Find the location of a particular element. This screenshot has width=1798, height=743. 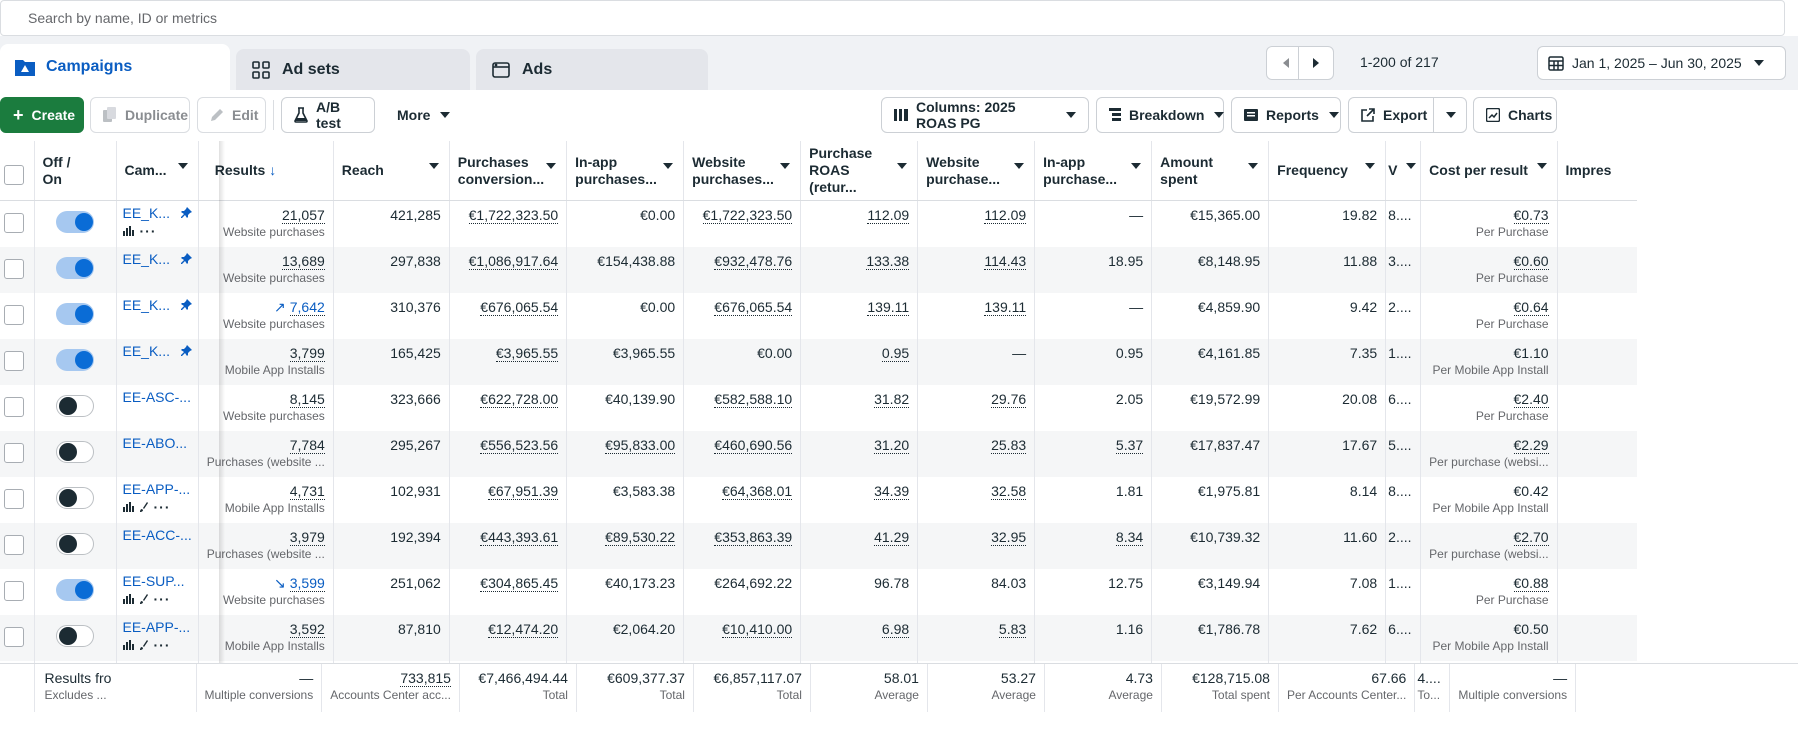

cell-value: 3,592 is located at coordinates (307, 629).